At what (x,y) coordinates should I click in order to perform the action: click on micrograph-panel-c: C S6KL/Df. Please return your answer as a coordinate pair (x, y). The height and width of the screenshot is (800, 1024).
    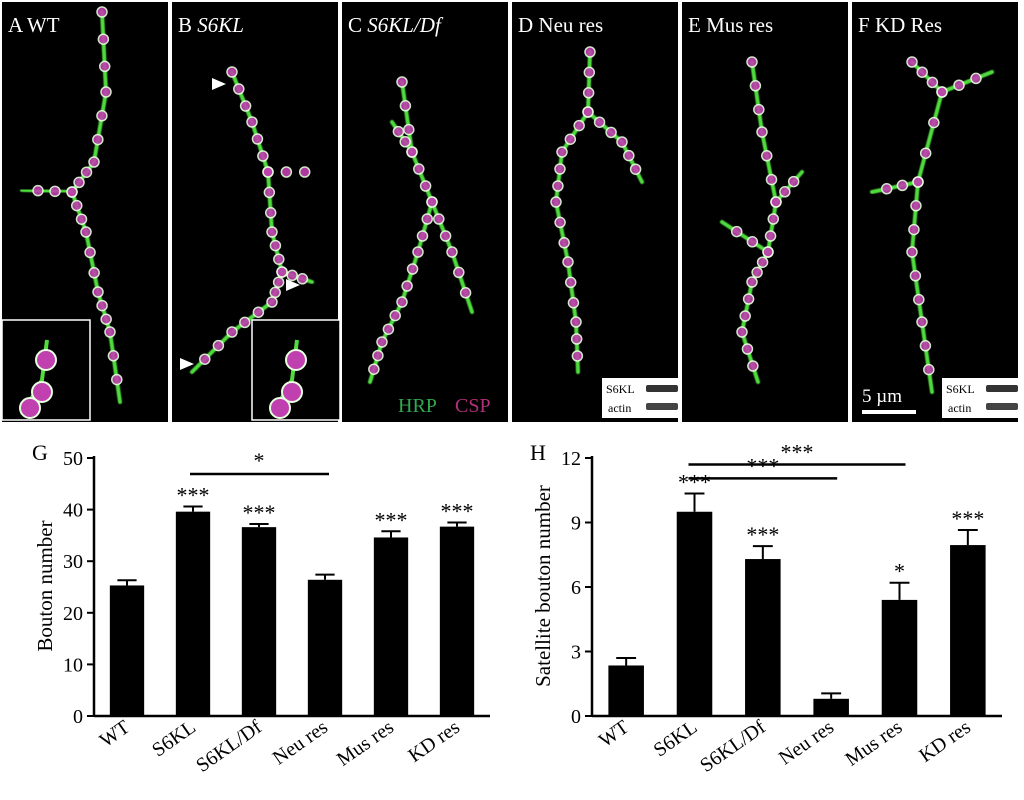
    Looking at the image, I should click on (425, 212).